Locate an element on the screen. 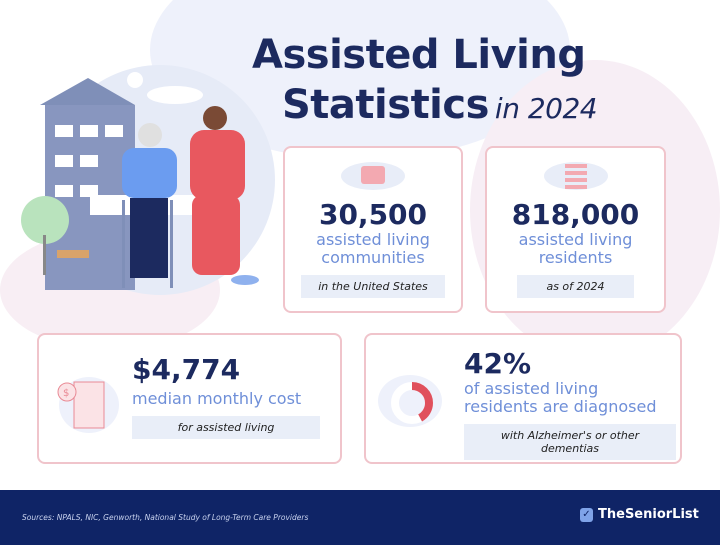  stat-label: median monthly cost is located at coordinates (217, 398).